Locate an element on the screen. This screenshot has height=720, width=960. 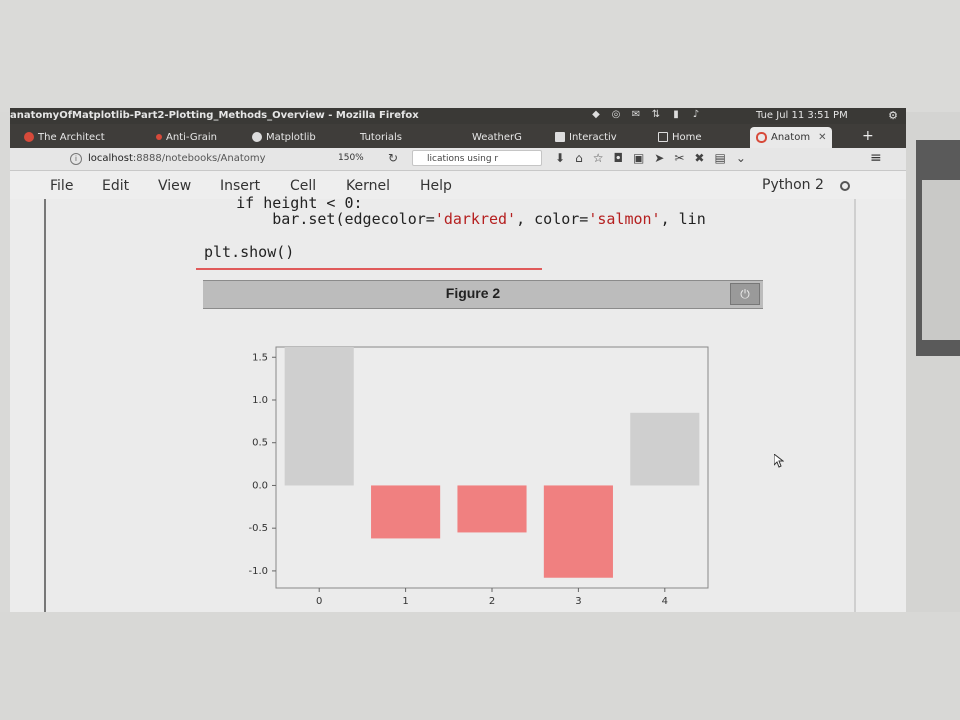
info-icon: i is located at coordinates (76, 159).